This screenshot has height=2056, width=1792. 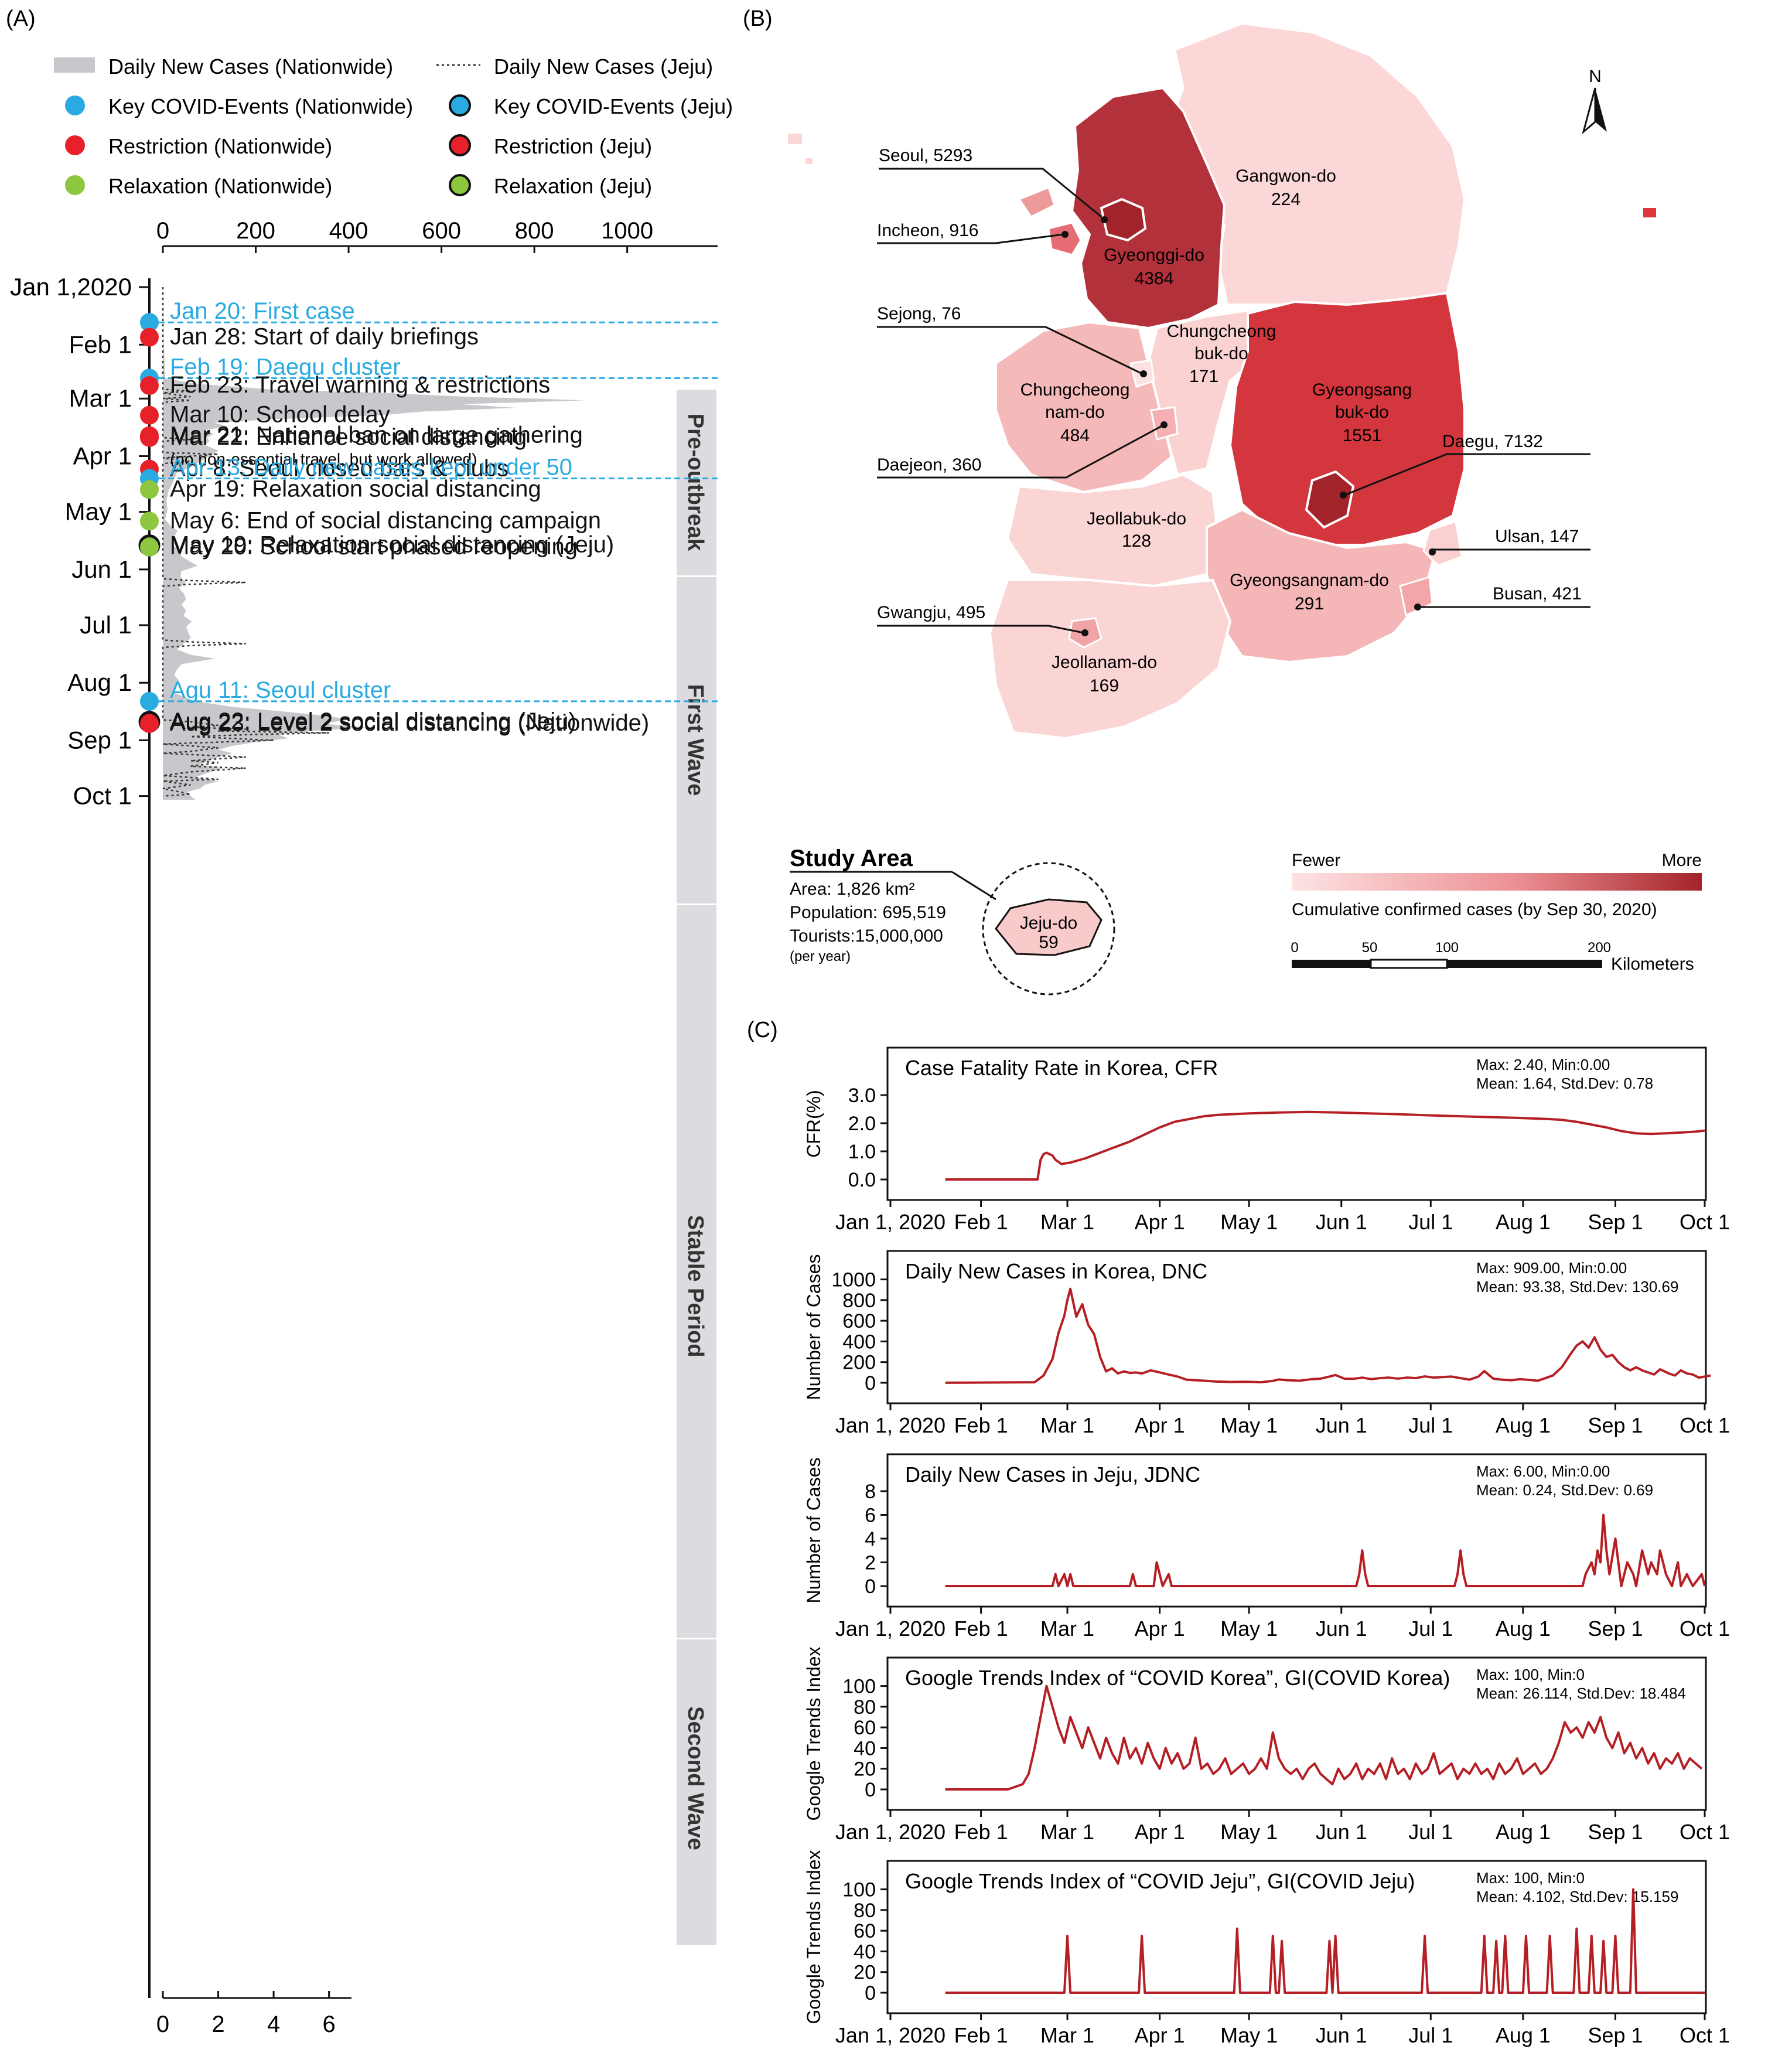 I want to click on phase-band-second-wave, so click(x=696, y=1792).